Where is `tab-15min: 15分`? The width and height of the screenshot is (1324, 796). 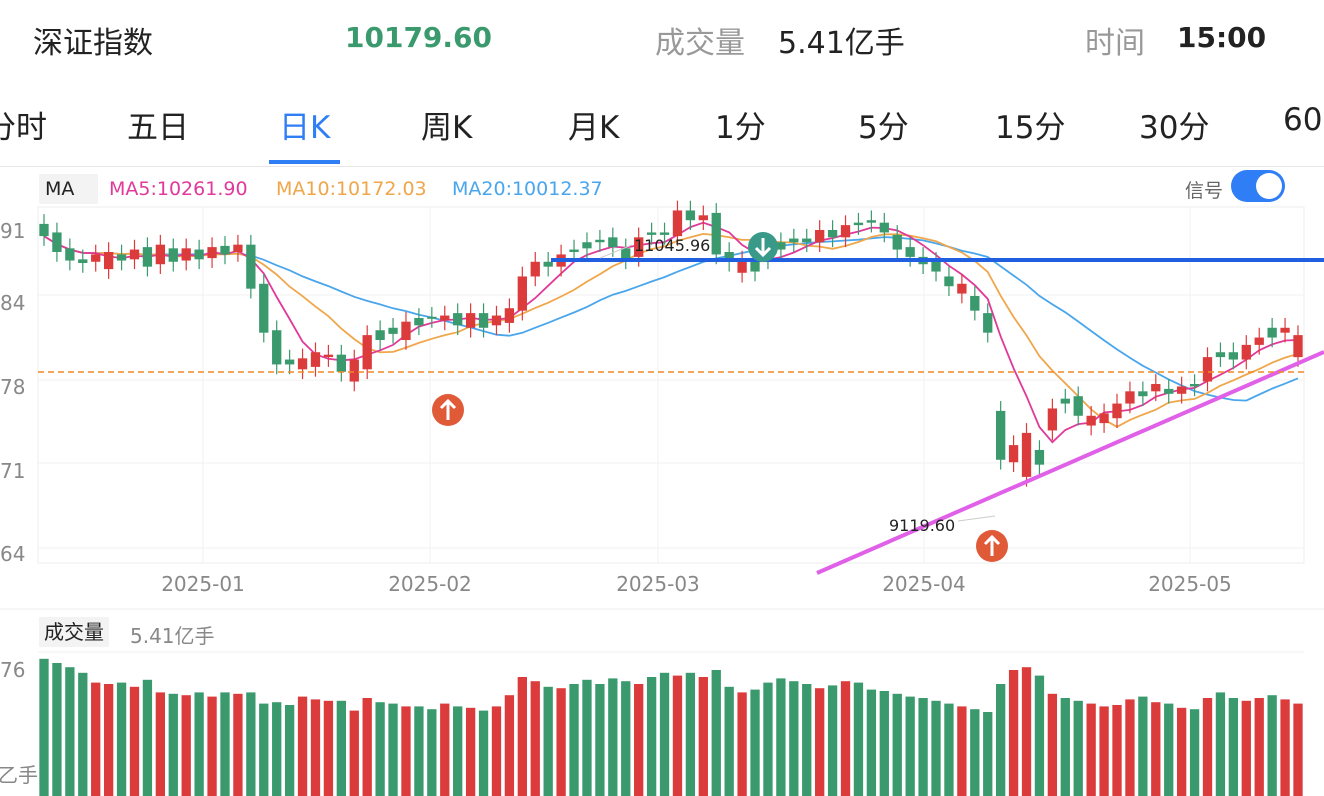
tab-15min: 15分 is located at coordinates (1030, 128).